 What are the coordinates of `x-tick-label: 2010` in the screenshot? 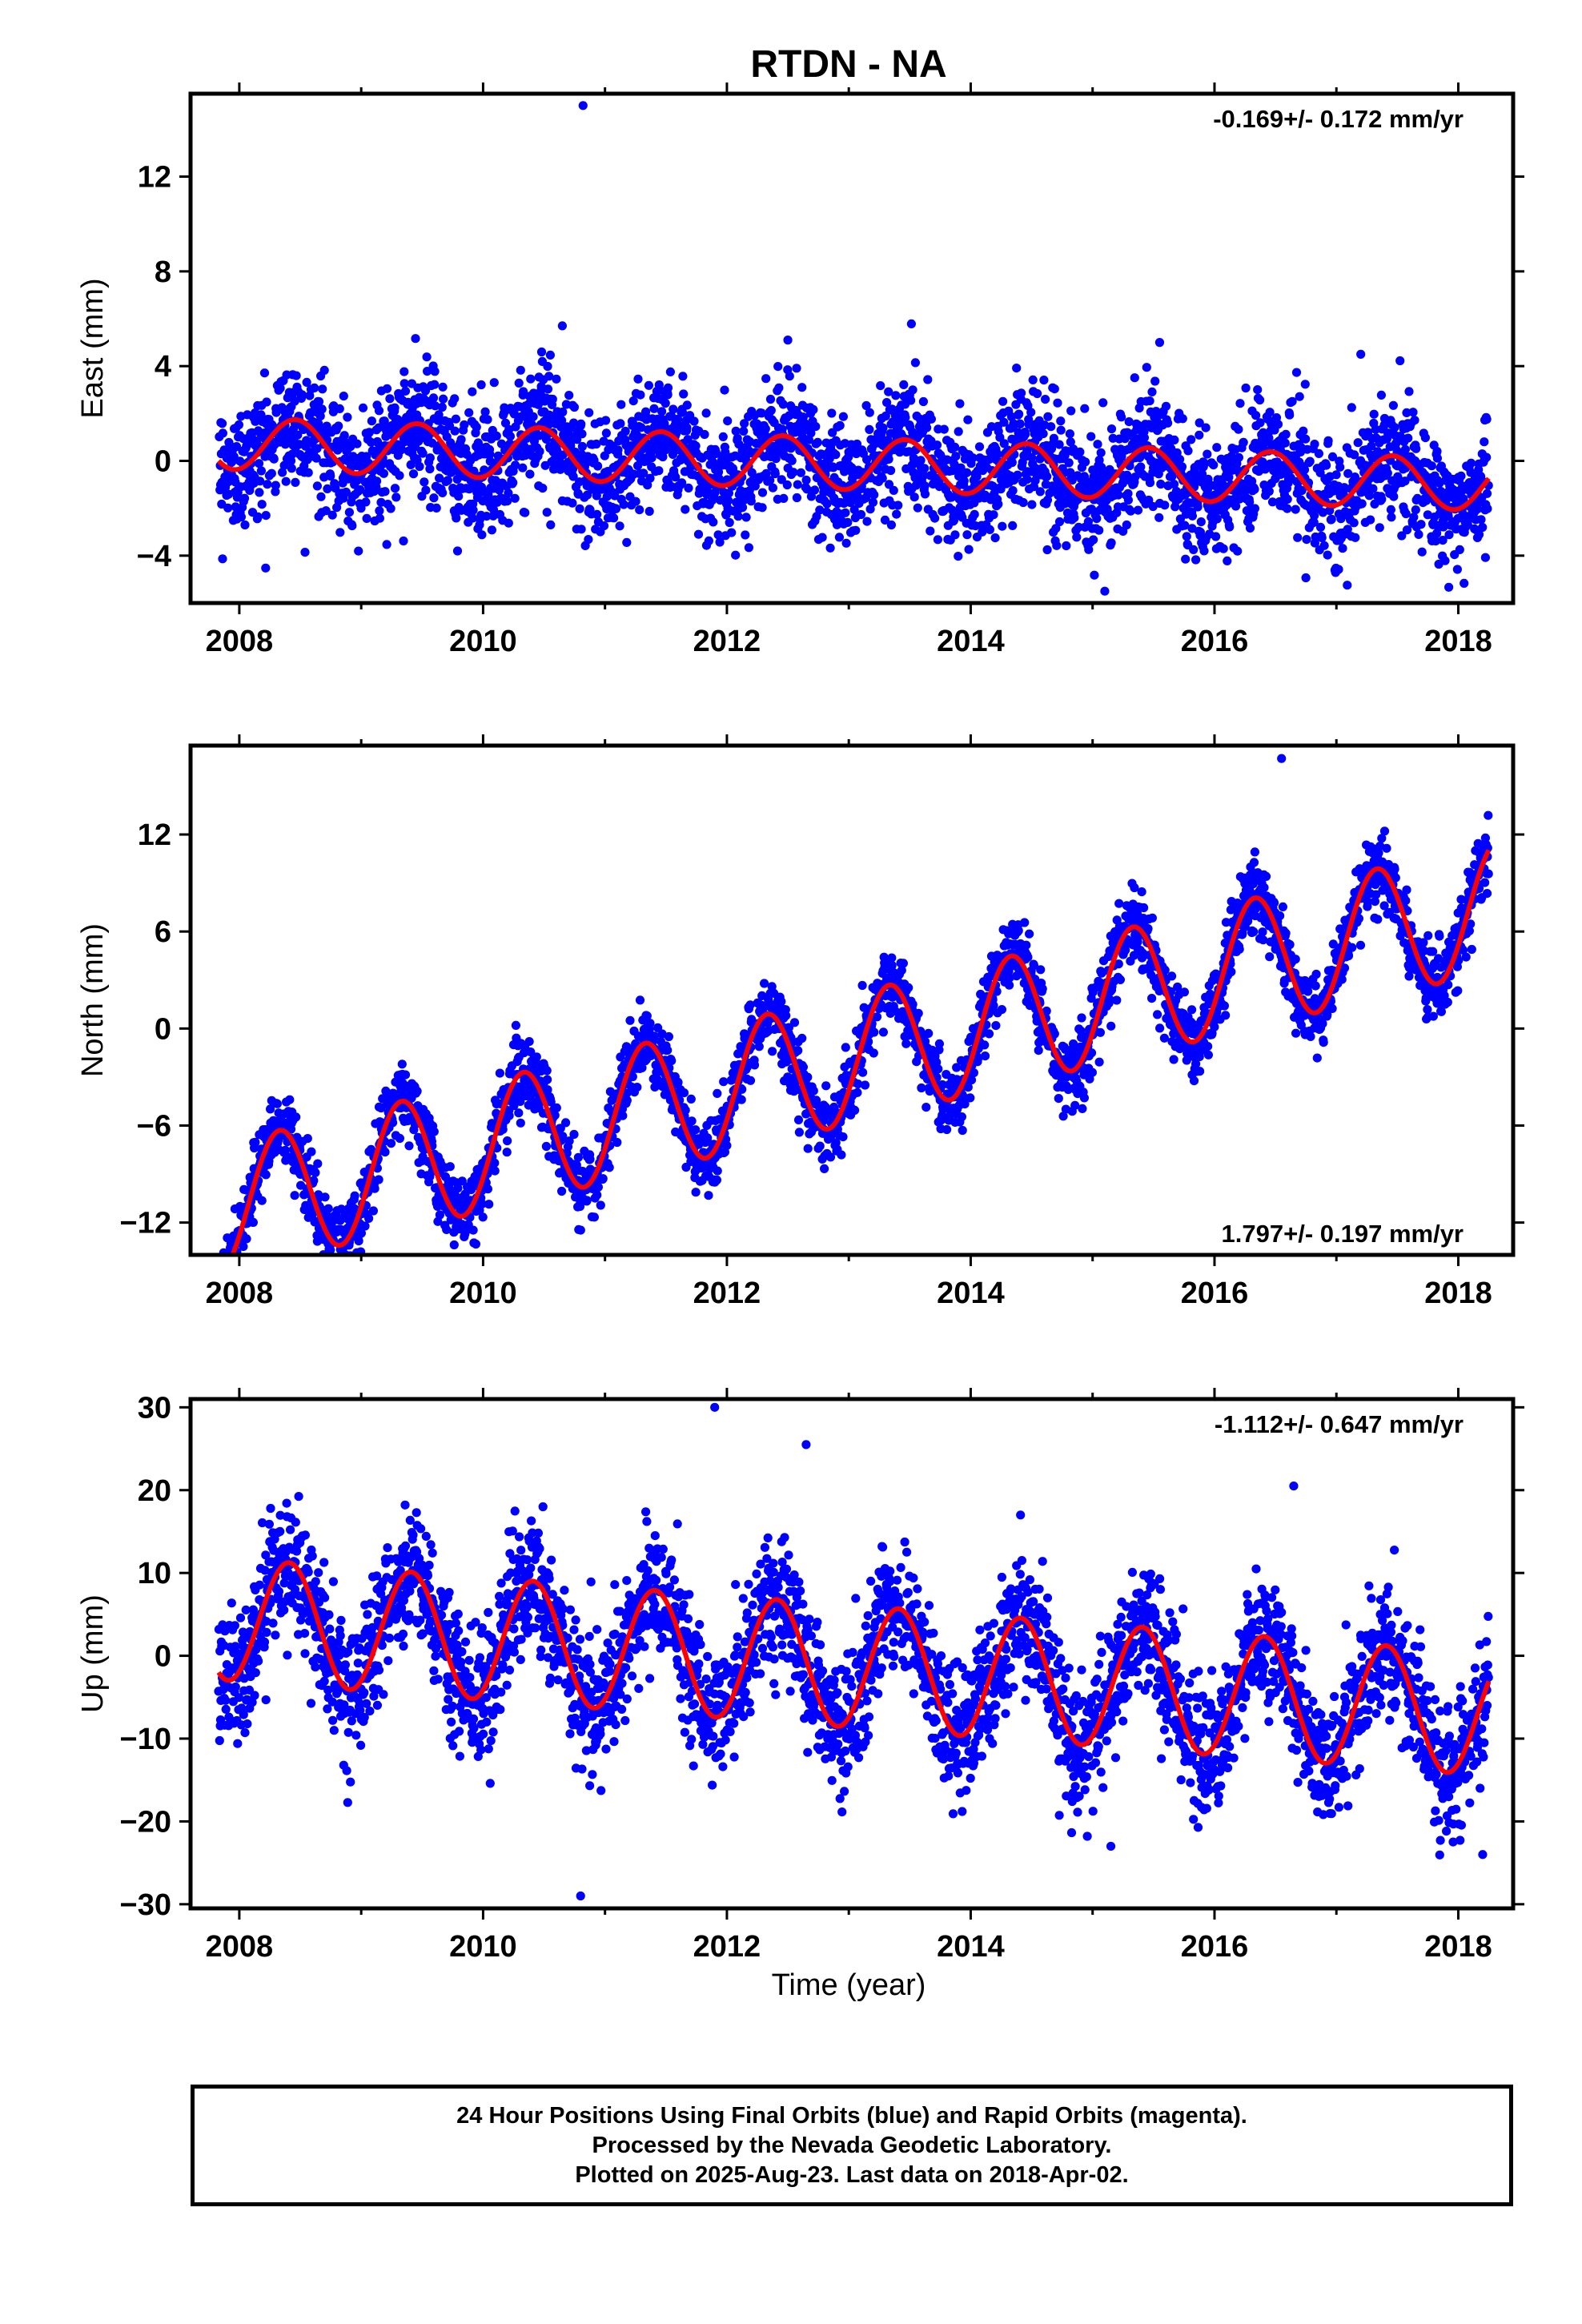 It's located at (483, 641).